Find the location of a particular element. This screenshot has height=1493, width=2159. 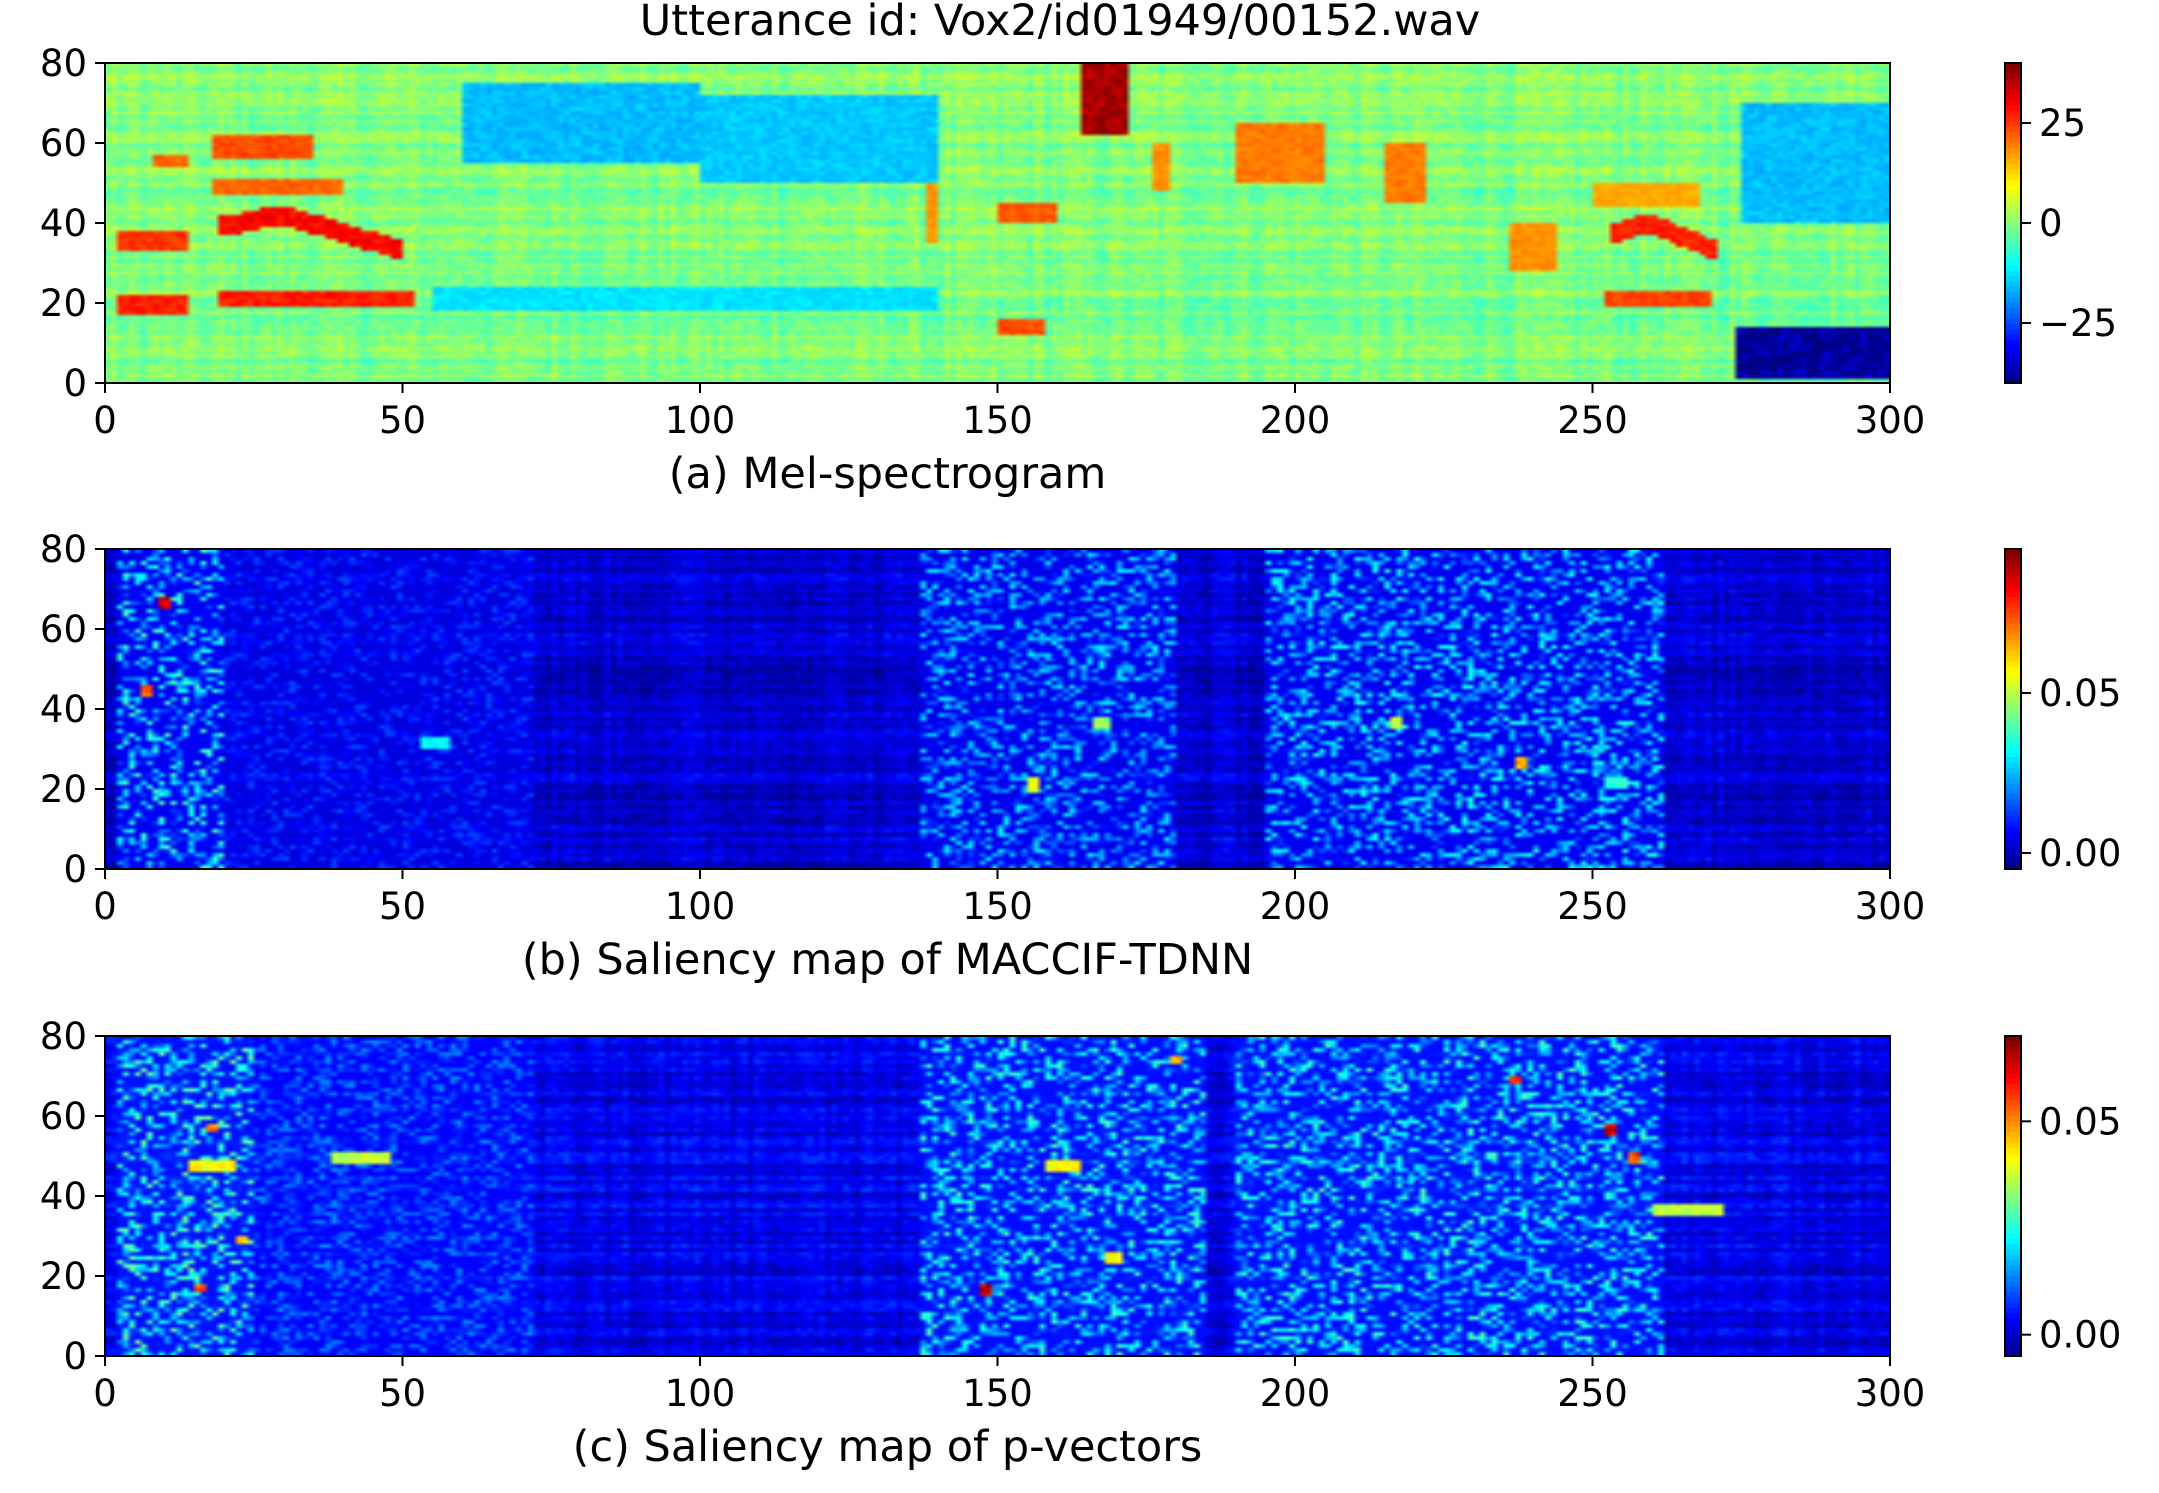

x-tick-label: 0 is located at coordinates (105, 906).